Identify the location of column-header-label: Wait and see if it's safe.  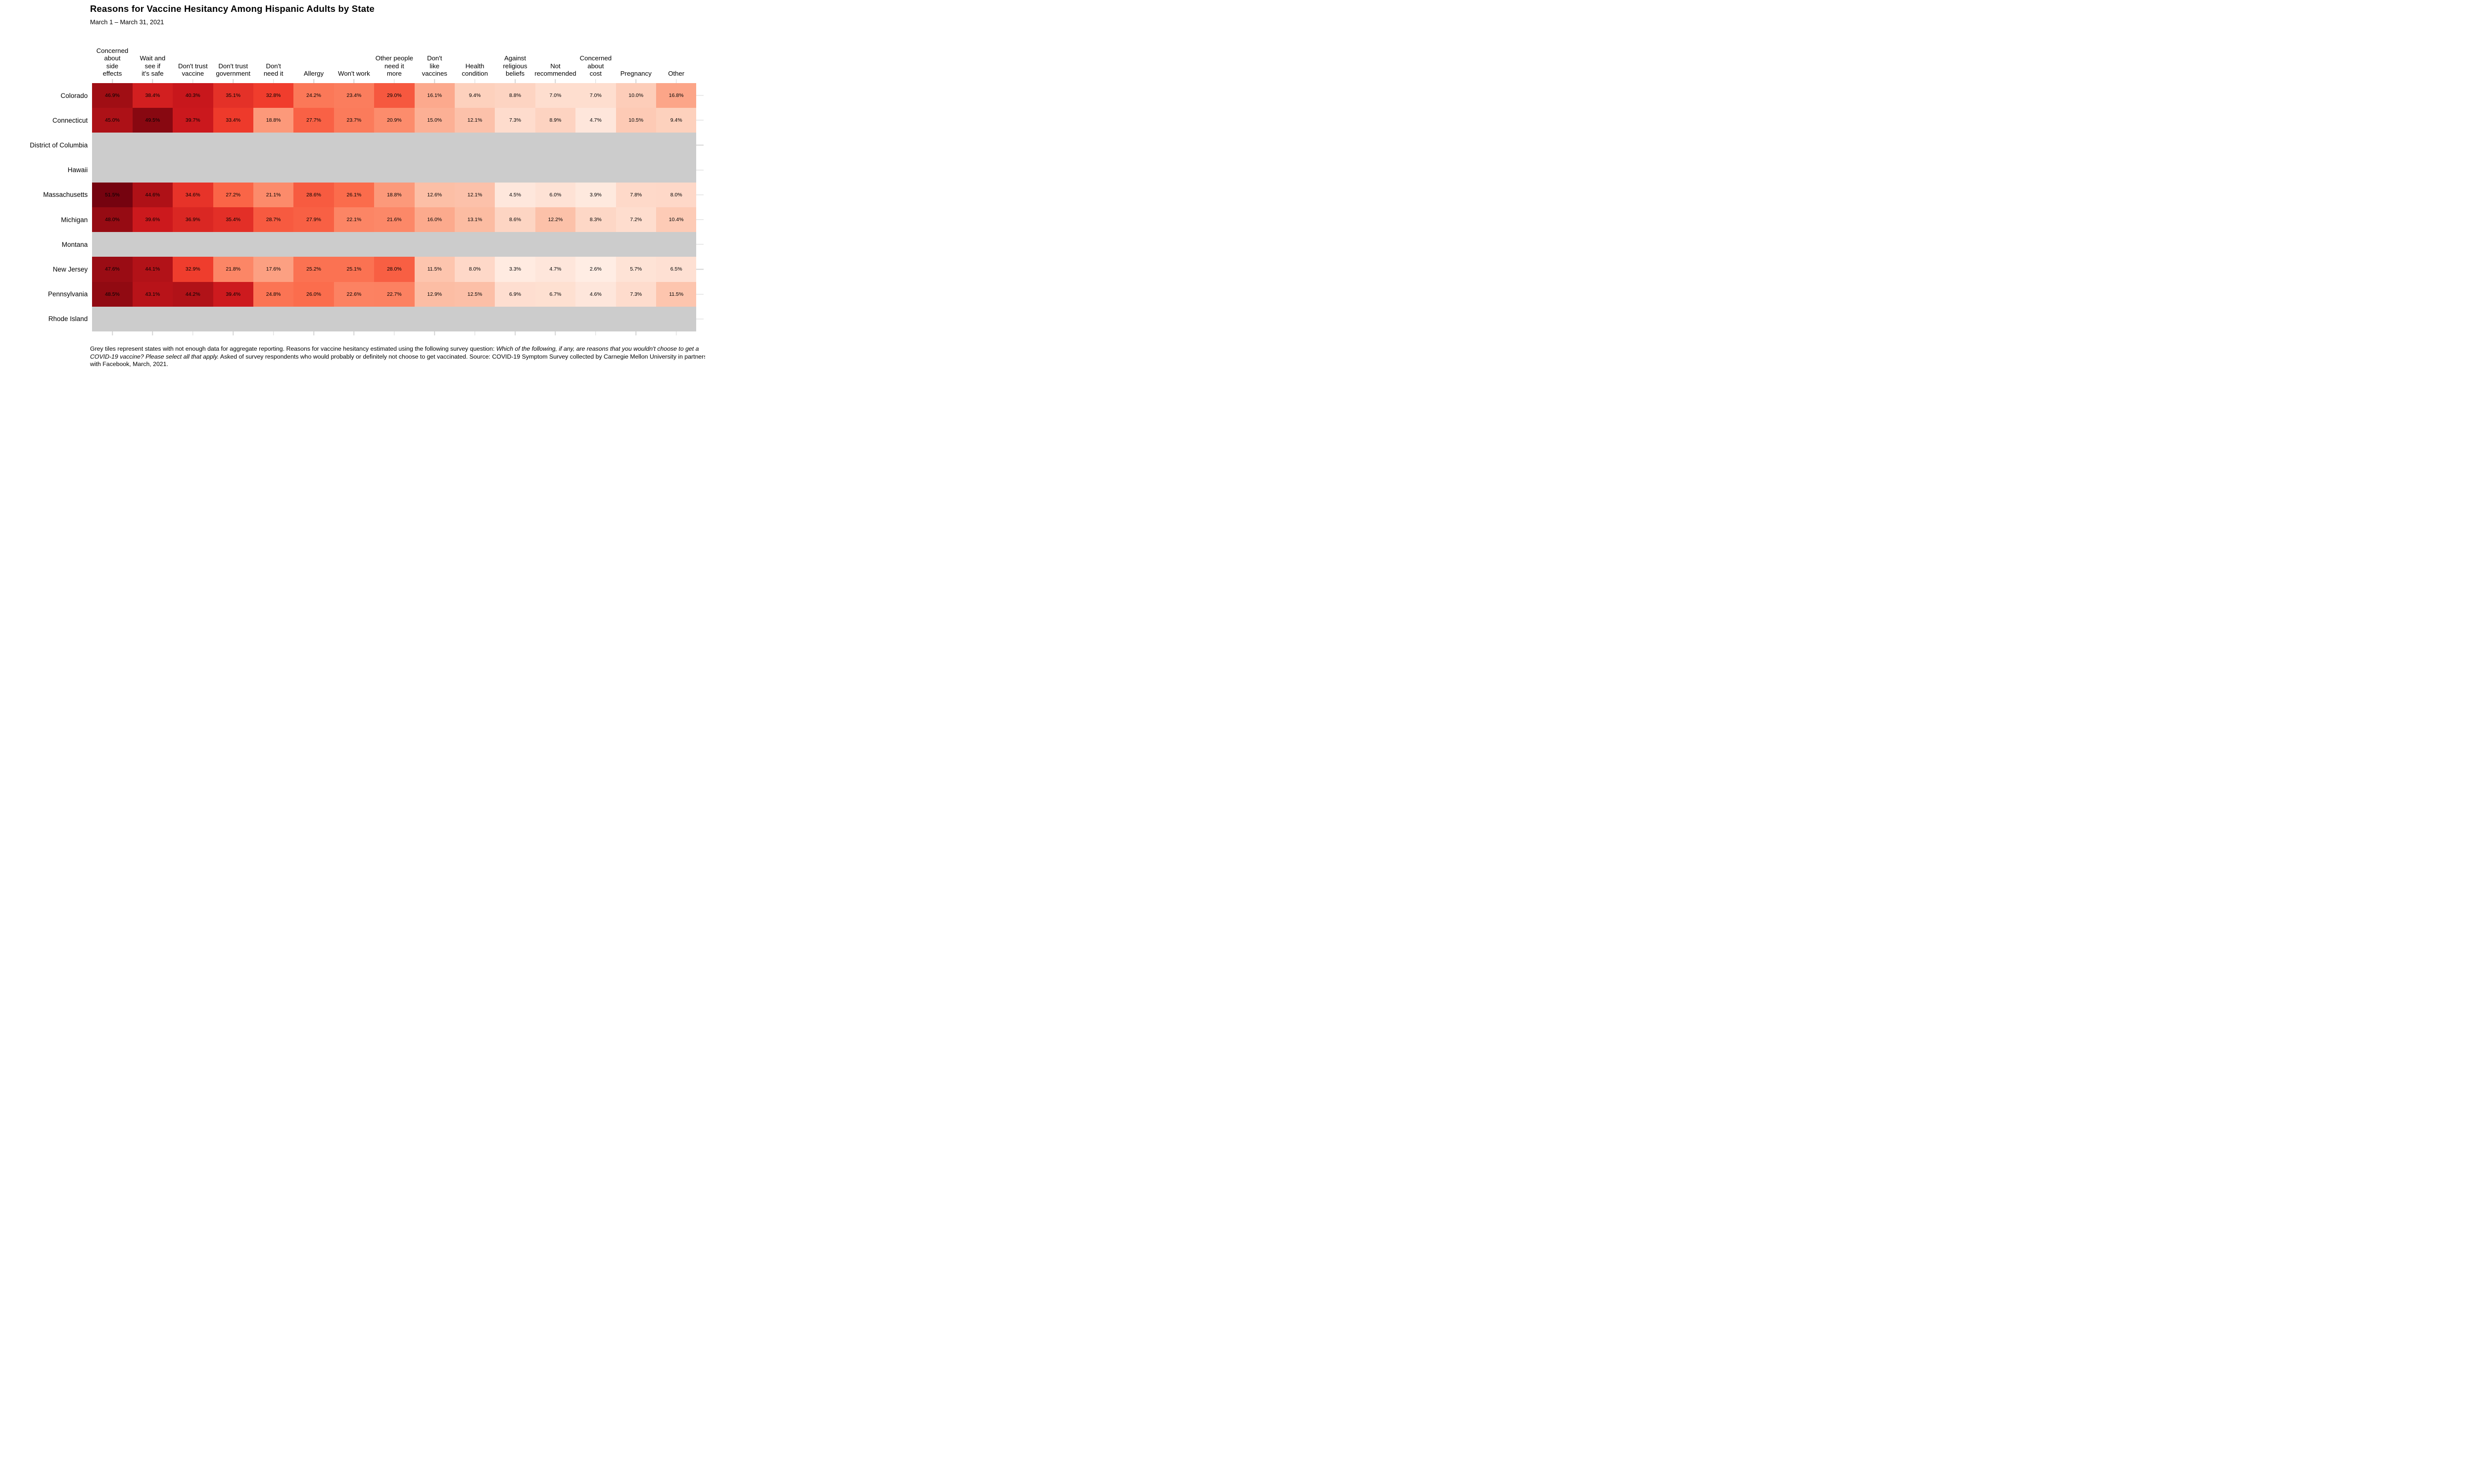
(153, 66).